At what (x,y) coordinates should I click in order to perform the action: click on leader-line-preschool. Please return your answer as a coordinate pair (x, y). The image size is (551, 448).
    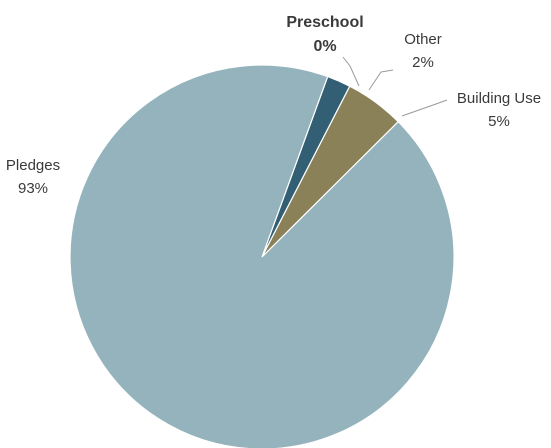
    Looking at the image, I should click on (351, 71).